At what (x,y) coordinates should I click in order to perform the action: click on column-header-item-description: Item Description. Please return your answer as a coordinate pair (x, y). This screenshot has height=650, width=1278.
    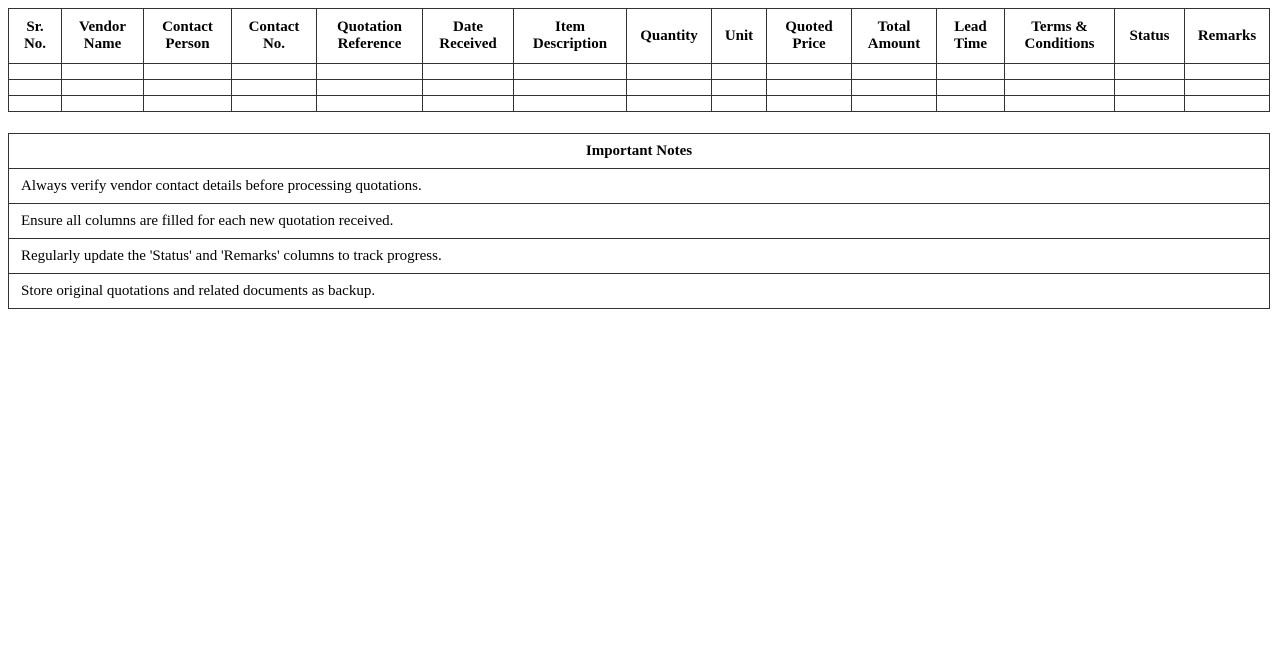
    Looking at the image, I should click on (570, 36).